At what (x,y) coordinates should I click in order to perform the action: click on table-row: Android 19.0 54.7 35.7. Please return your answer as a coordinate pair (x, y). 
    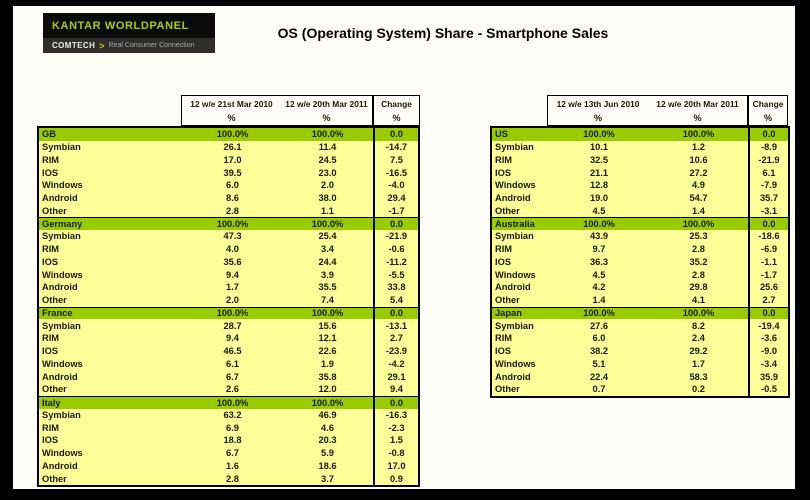
    Looking at the image, I should click on (640, 198).